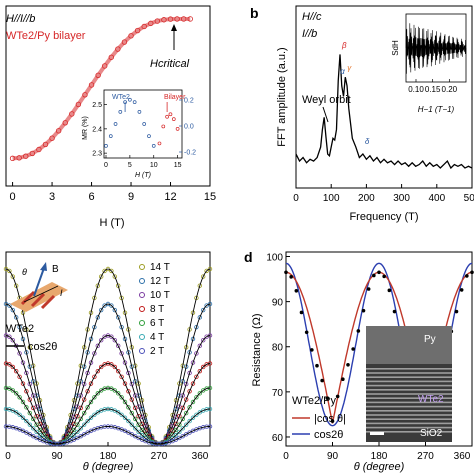 This screenshot has height=474, width=474. Describe the element at coordinates (314, 401) in the screenshot. I see `panel-d-legend-sample: WTe2/Py` at that location.